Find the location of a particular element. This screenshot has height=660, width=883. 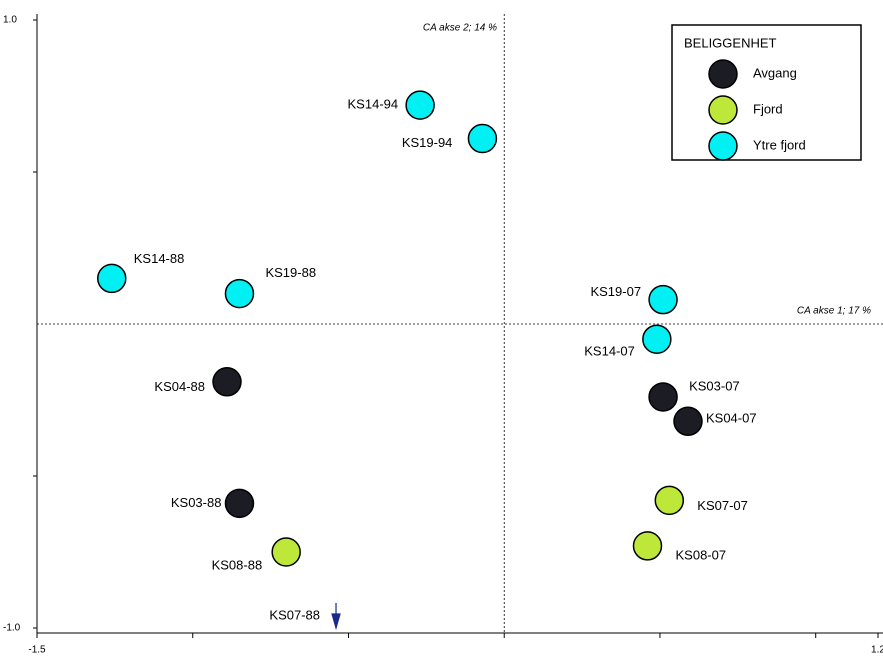

x-tick-label: -1.5 is located at coordinates (37, 650).